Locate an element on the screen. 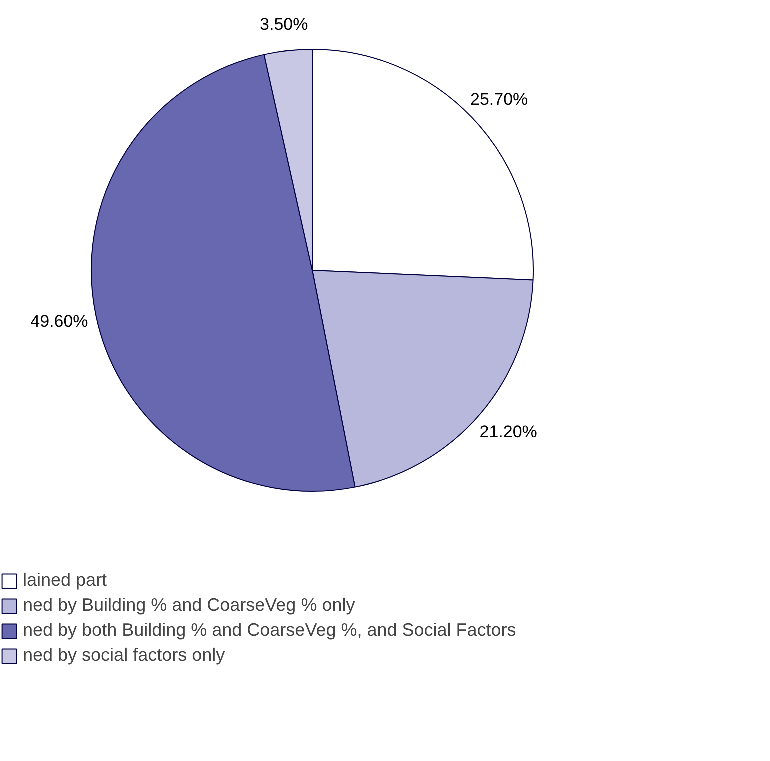 Image resolution: width=770 pixels, height=761 pixels. data-label: 49.60% is located at coordinates (59, 321).